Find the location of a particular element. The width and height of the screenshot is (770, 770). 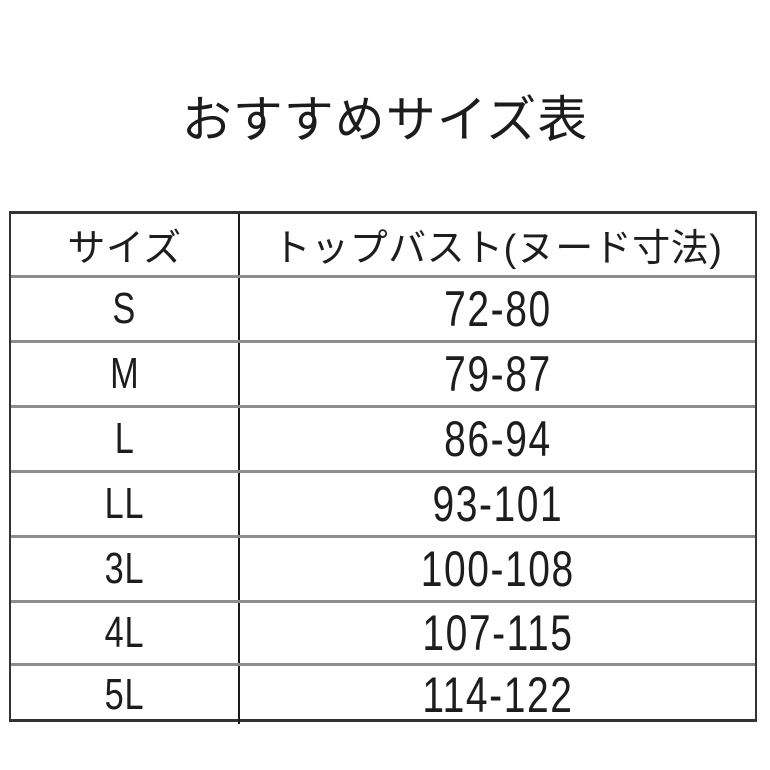

size-cell: 3L is located at coordinates (125, 569).